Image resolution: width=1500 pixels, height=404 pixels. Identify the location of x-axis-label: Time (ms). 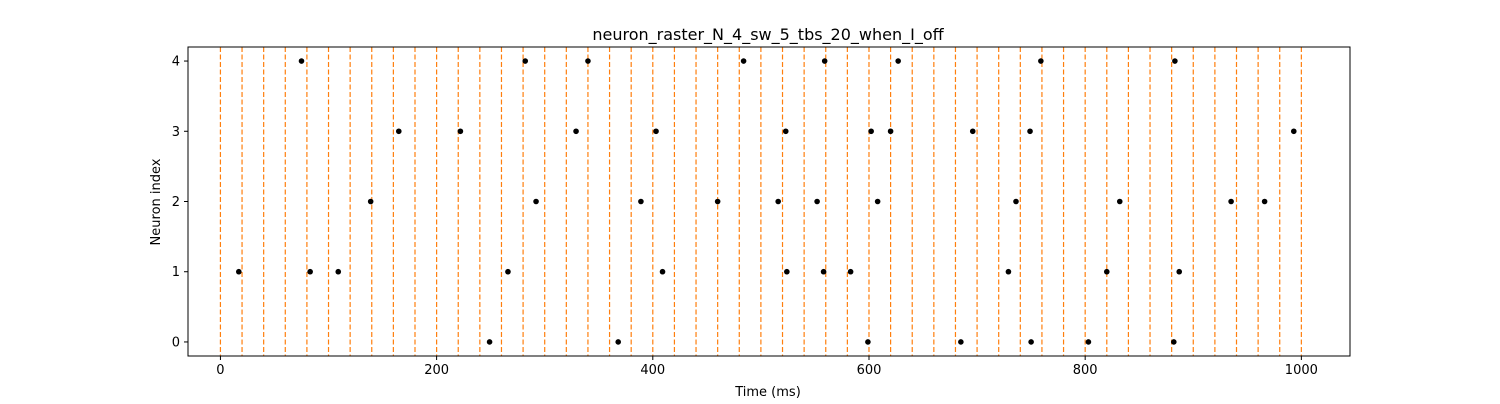
(767, 392).